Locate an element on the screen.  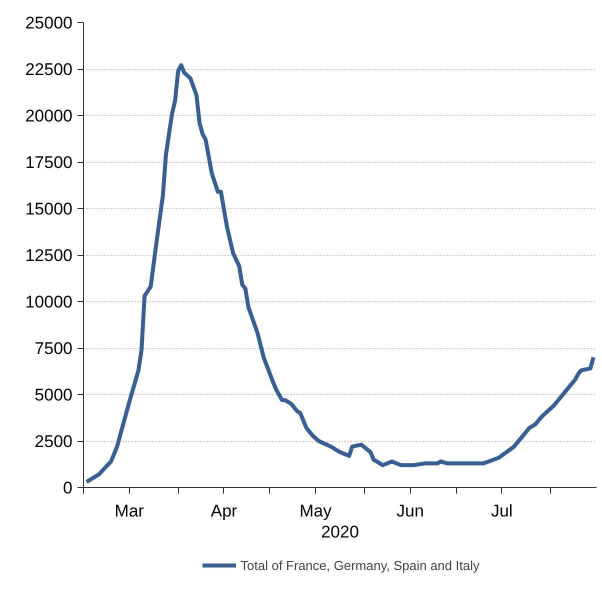
y-tick-label: 17500 is located at coordinates (49, 162).